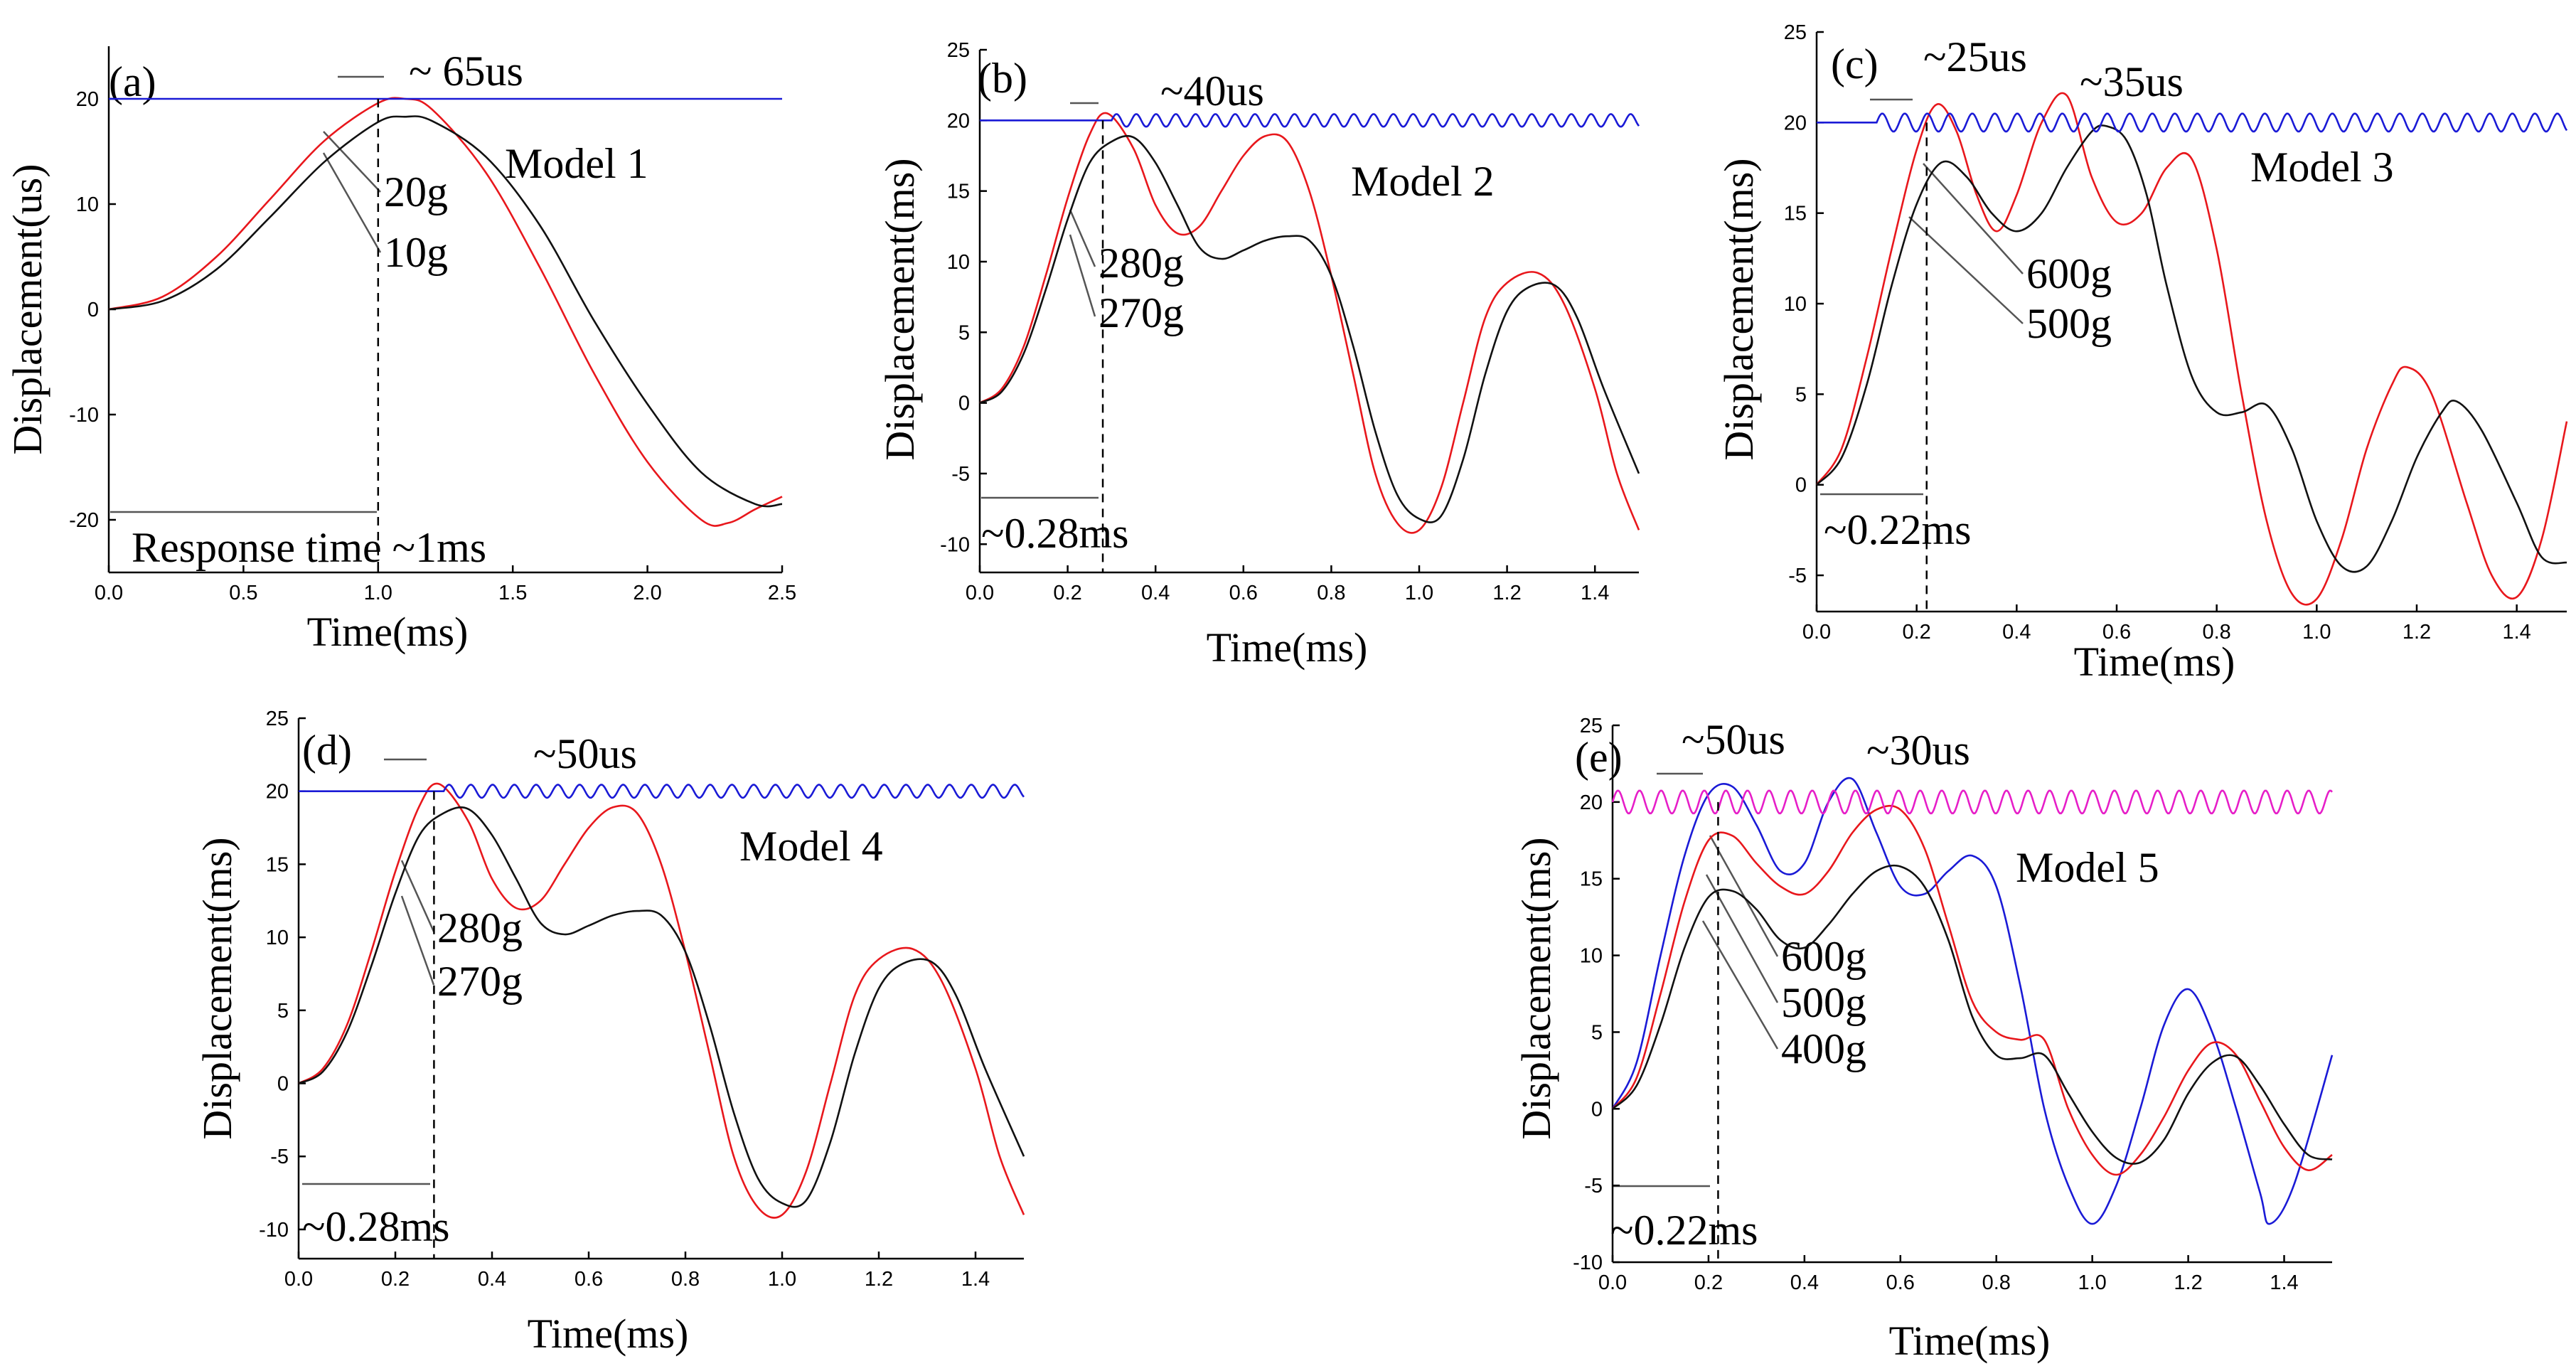 The width and height of the screenshot is (2576, 1371). I want to click on x-tick-label-c: 1.4, so click(2517, 632).